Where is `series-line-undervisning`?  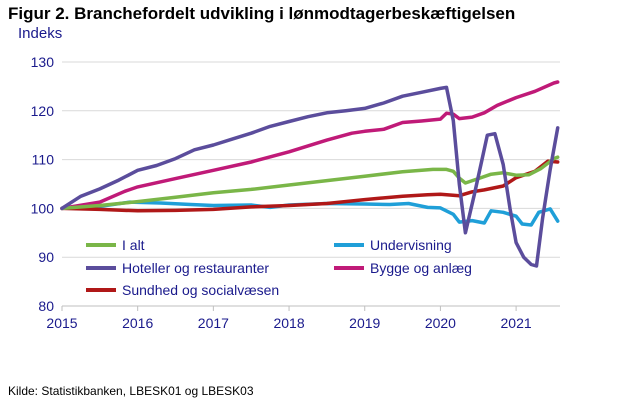 series-line-undervisning is located at coordinates (310, 213).